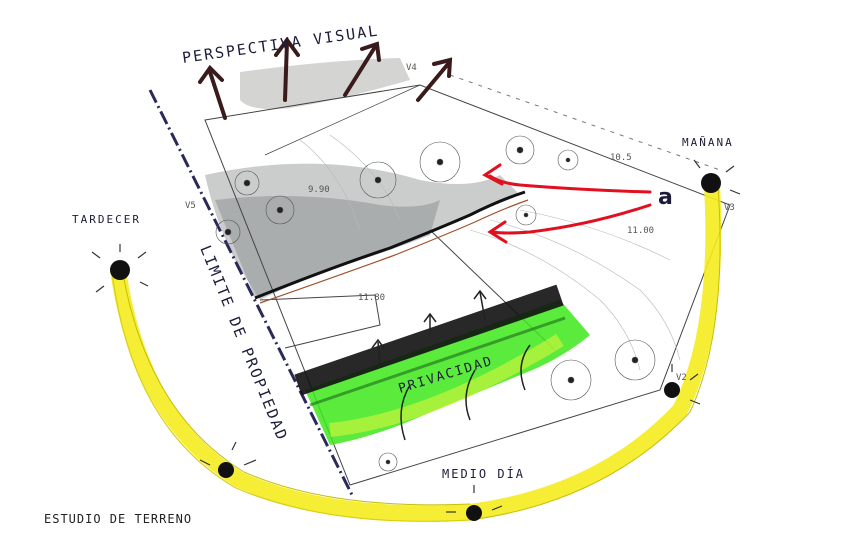 The height and width of the screenshot is (550, 850). What do you see at coordinates (665, 197) in the screenshot?
I see `wind-label: a` at bounding box center [665, 197].